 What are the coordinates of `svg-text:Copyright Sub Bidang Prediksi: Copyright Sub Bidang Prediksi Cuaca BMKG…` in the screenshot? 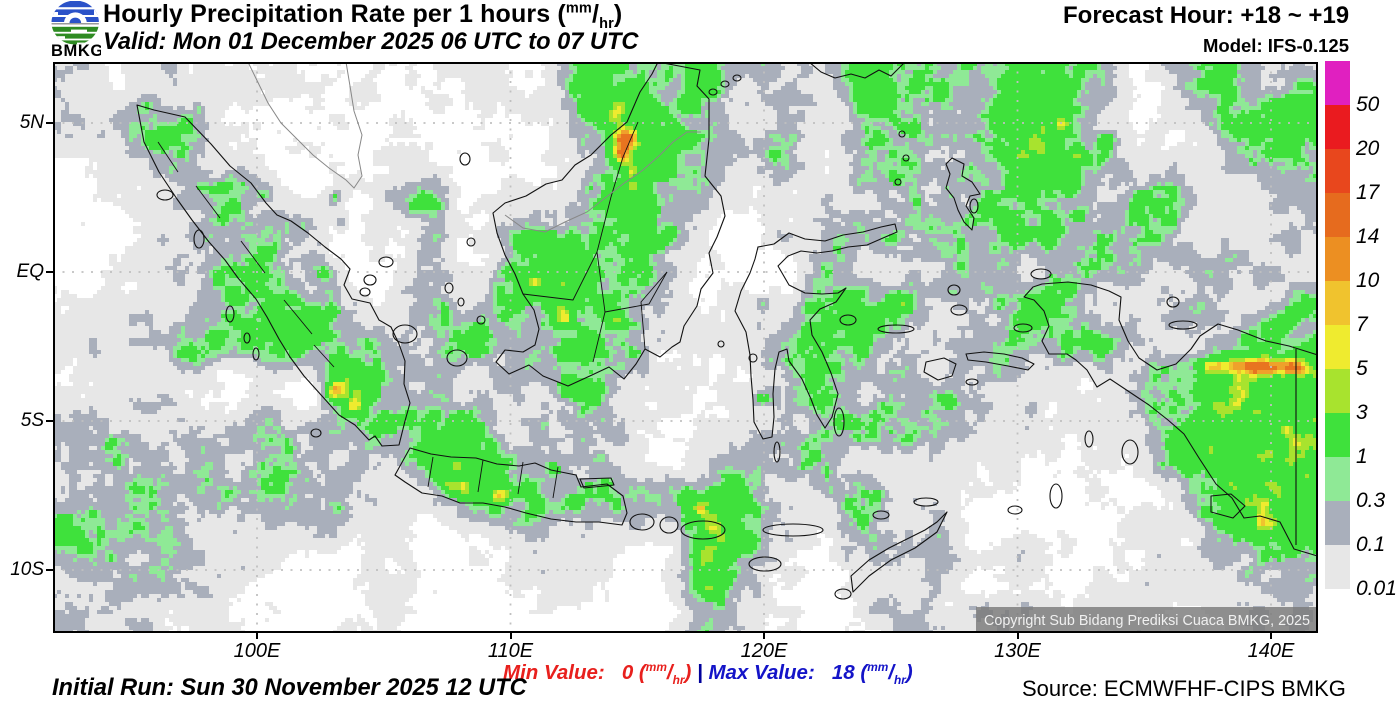 It's located at (1147, 620).